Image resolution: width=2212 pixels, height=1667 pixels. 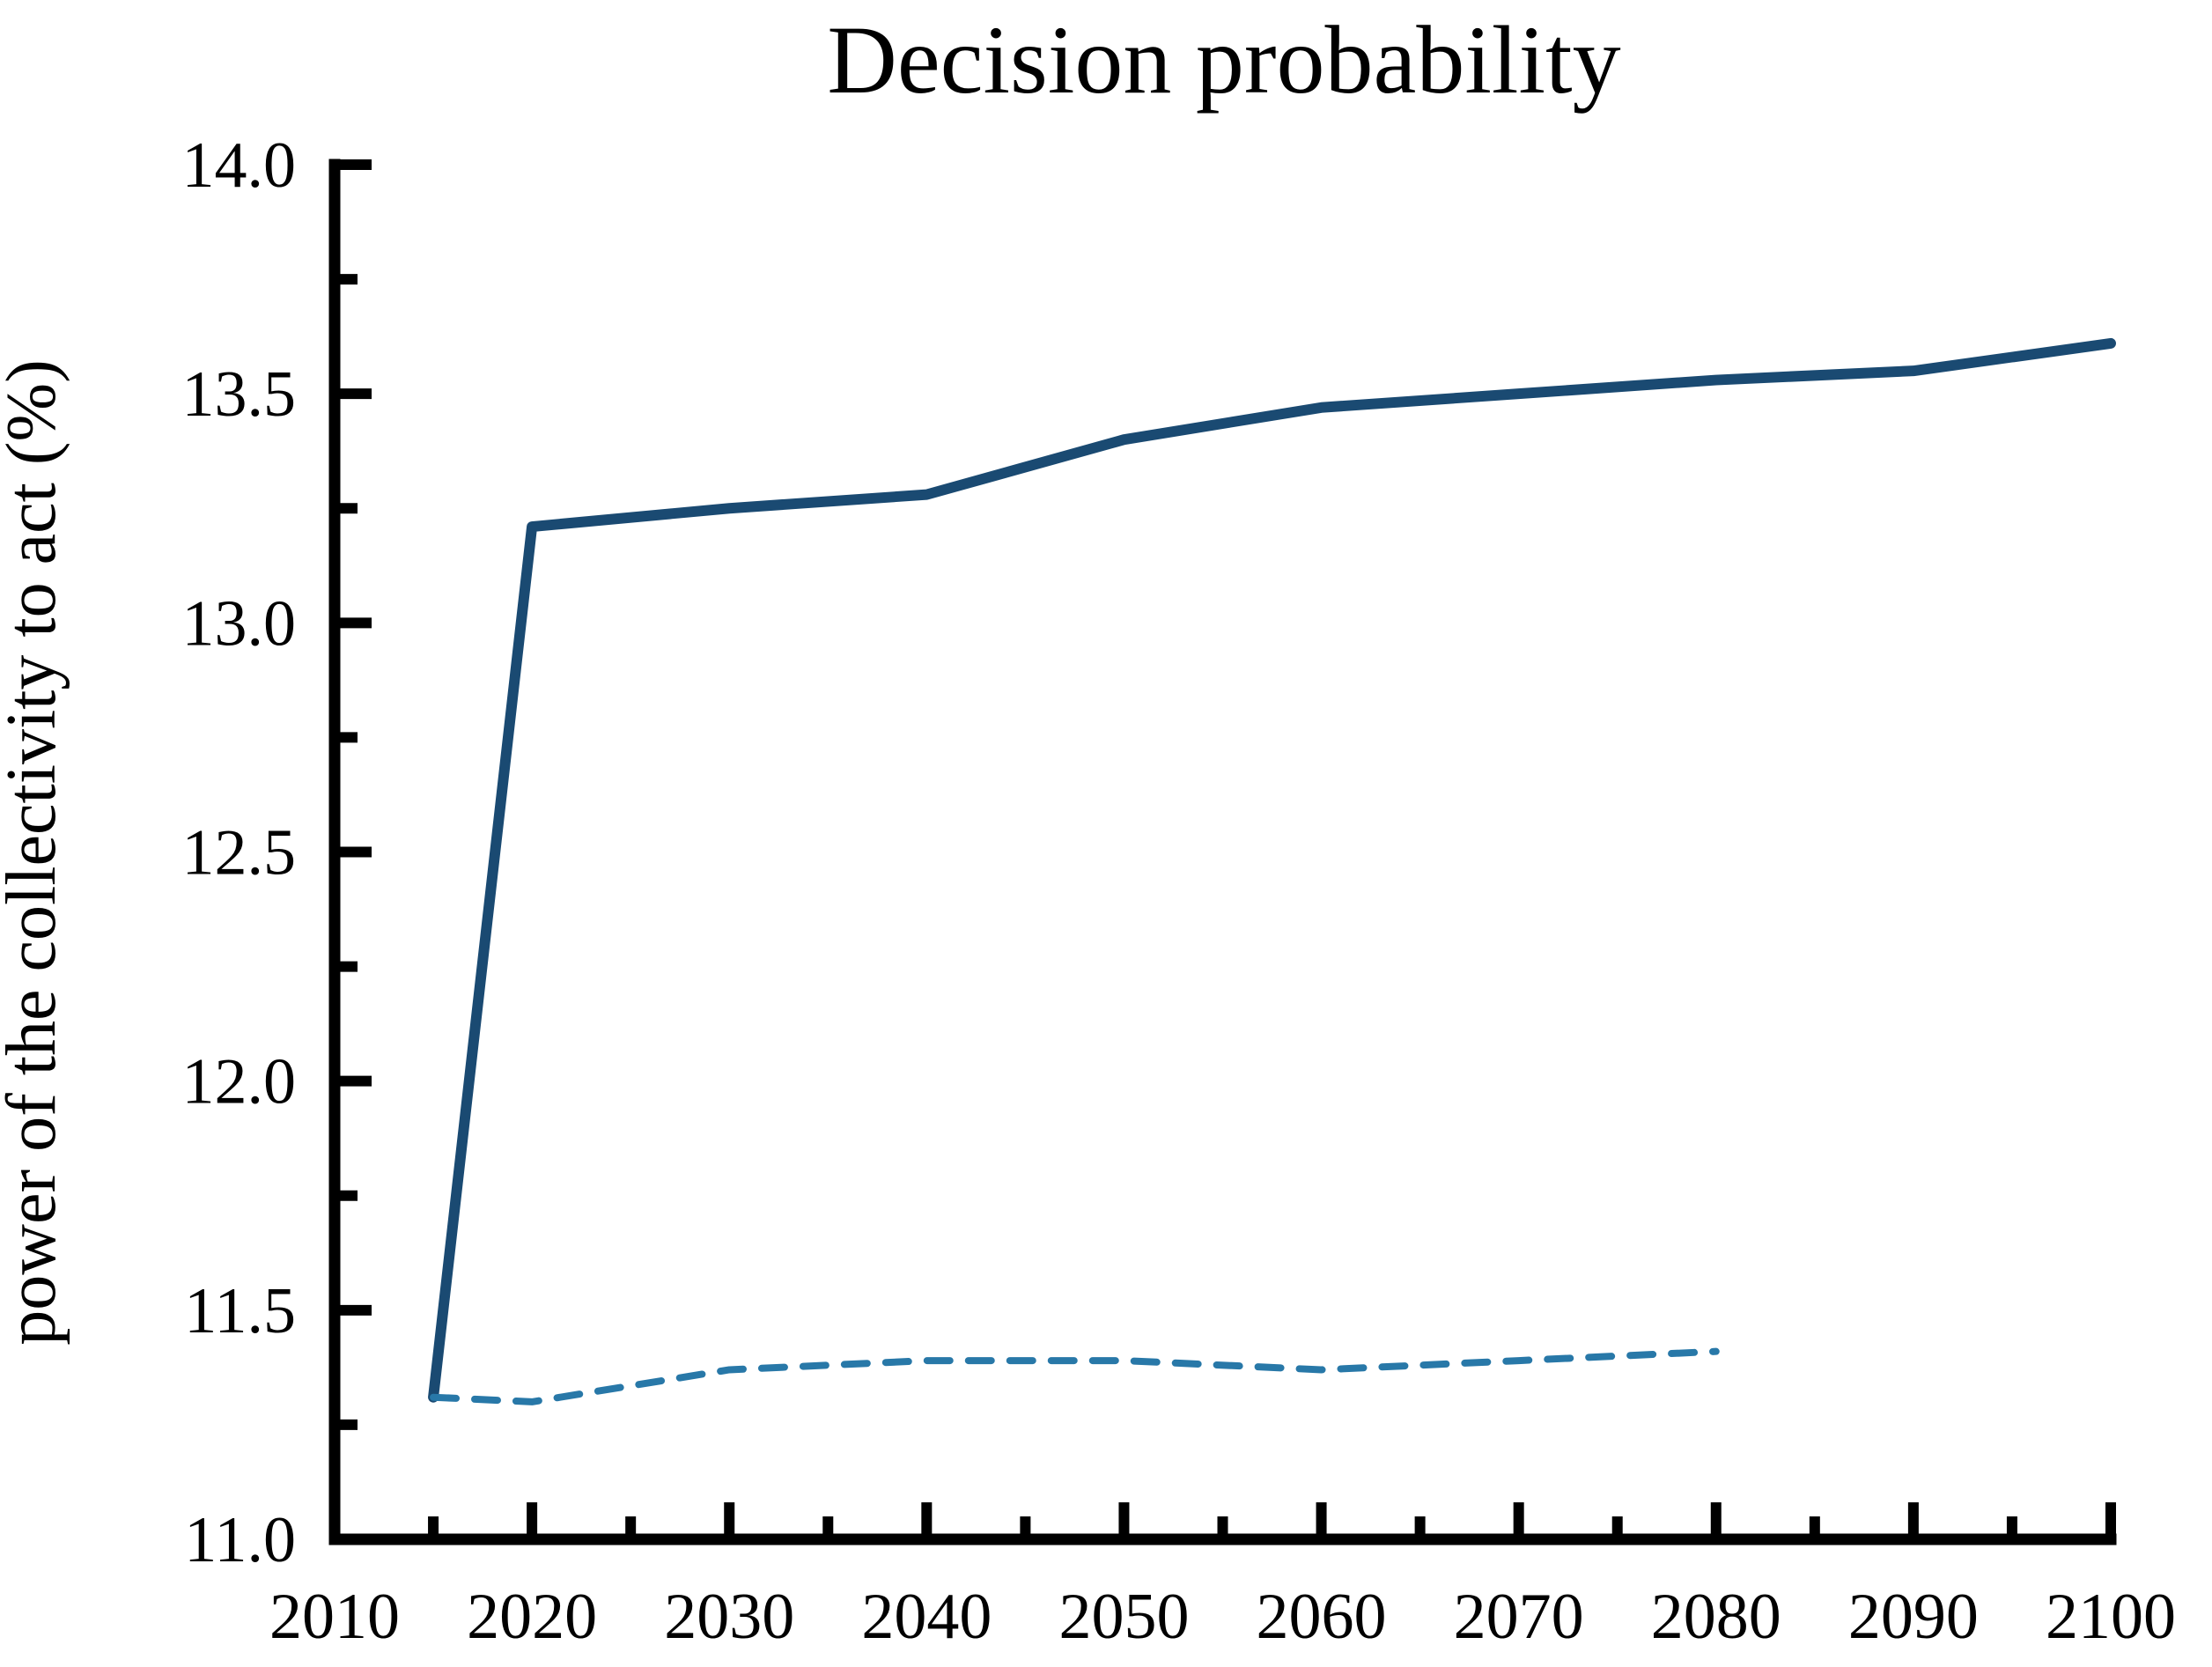 What do you see at coordinates (35, 852) in the screenshot?
I see `y-axis-label: power of the collectivity to act (%)` at bounding box center [35, 852].